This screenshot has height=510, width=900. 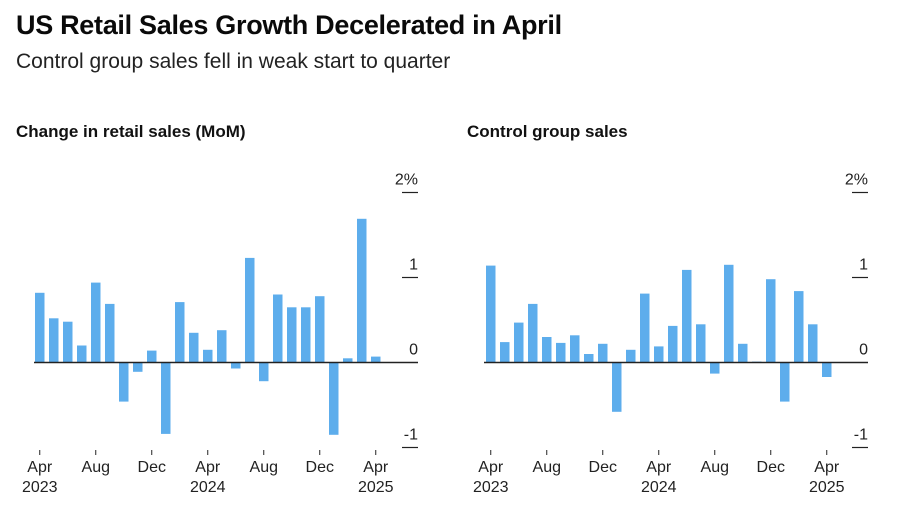 I want to click on bar-control-group-9: Jan 2024: -0.58, so click(x=617, y=387).